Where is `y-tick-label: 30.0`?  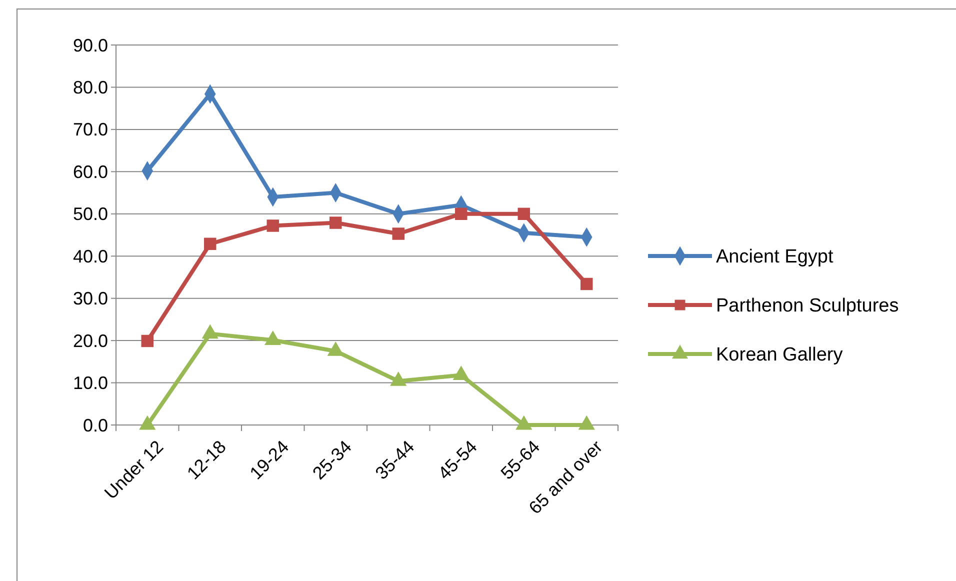
y-tick-label: 30.0 is located at coordinates (90, 298).